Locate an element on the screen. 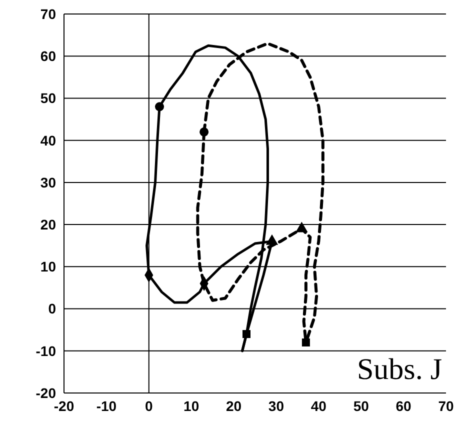  x-tick-label: 50 is located at coordinates (361, 406).